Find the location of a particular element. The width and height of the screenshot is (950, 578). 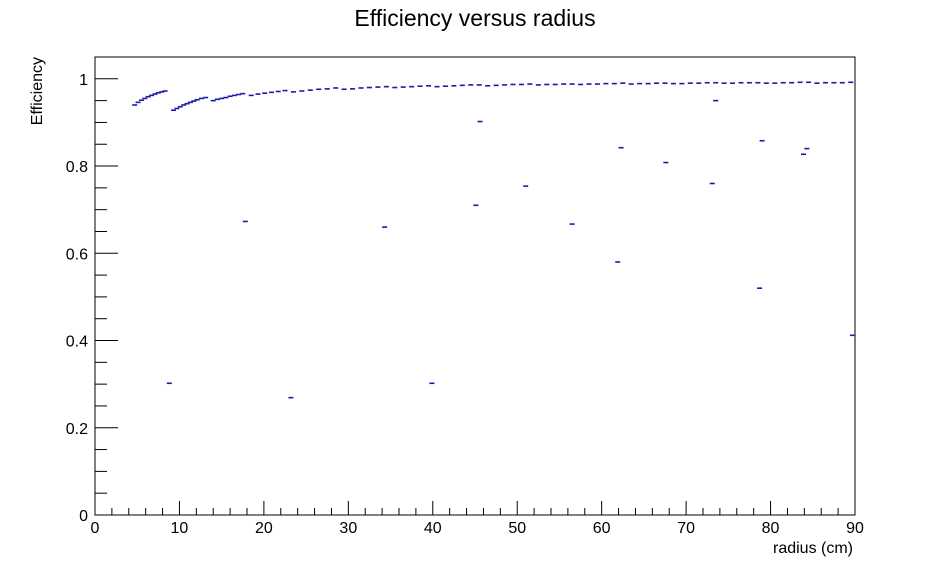

y-tick-label: 0 is located at coordinates (83, 516).